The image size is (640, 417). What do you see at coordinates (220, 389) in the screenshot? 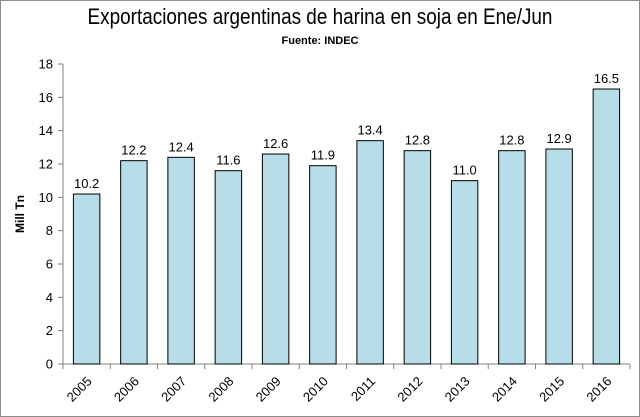
I see `x-category-label: 2008` at bounding box center [220, 389].